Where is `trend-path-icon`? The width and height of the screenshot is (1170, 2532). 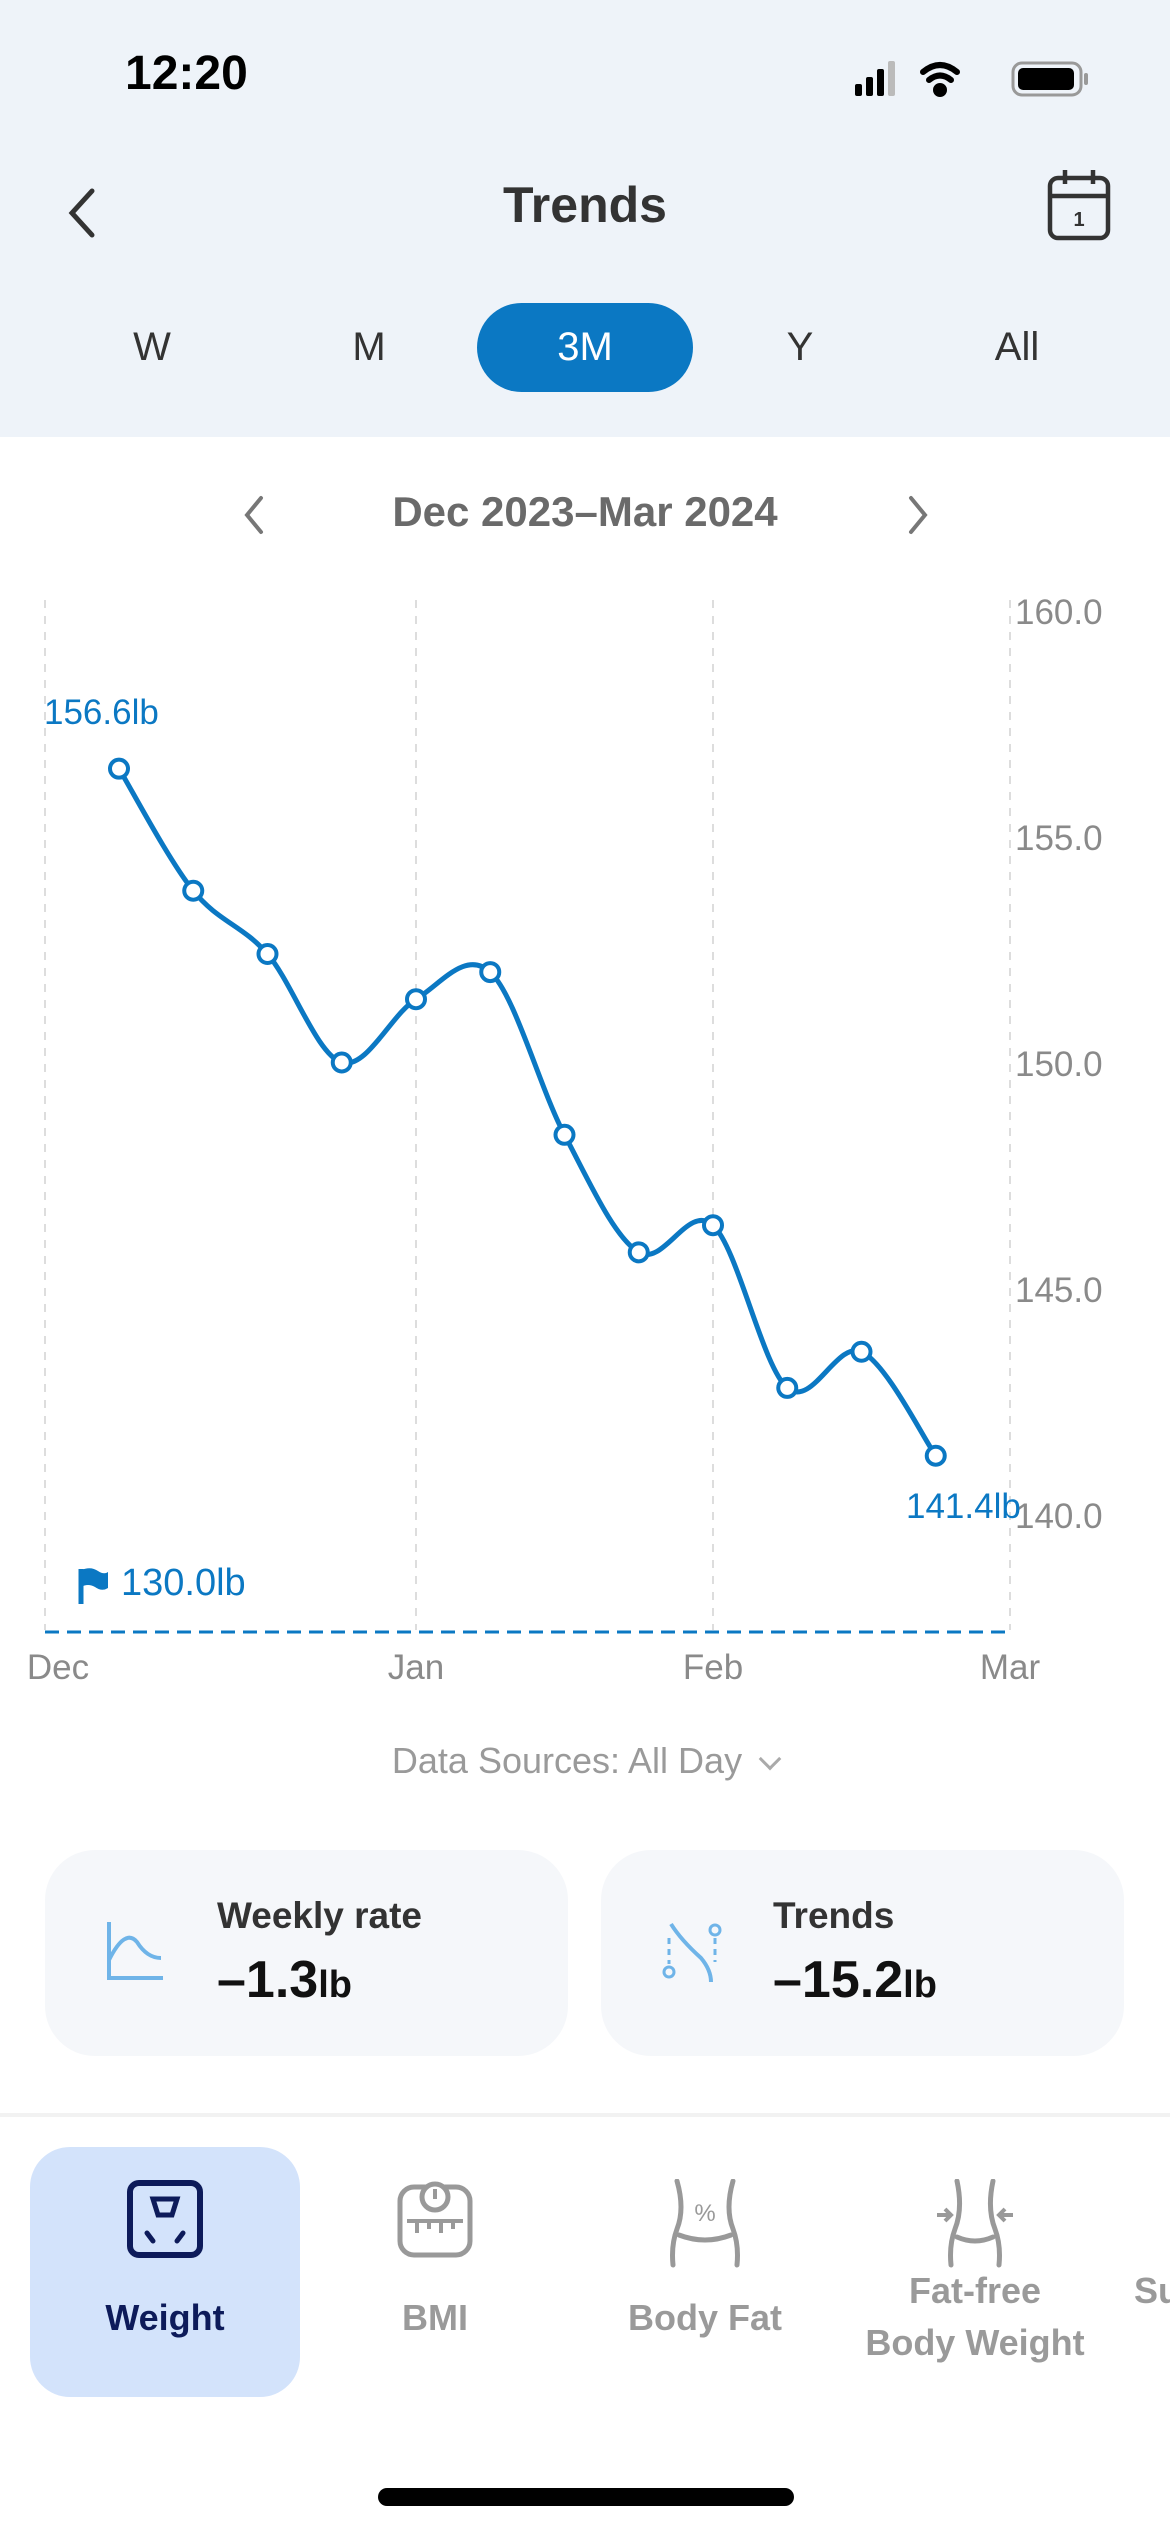
trend-path-icon is located at coordinates (692, 1952).